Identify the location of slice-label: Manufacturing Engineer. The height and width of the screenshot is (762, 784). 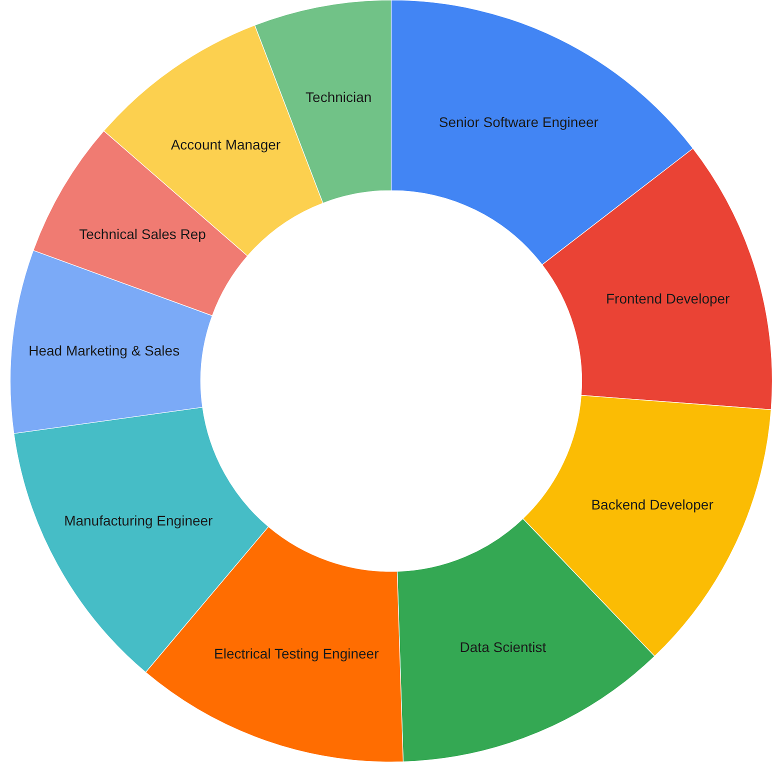
(139, 520).